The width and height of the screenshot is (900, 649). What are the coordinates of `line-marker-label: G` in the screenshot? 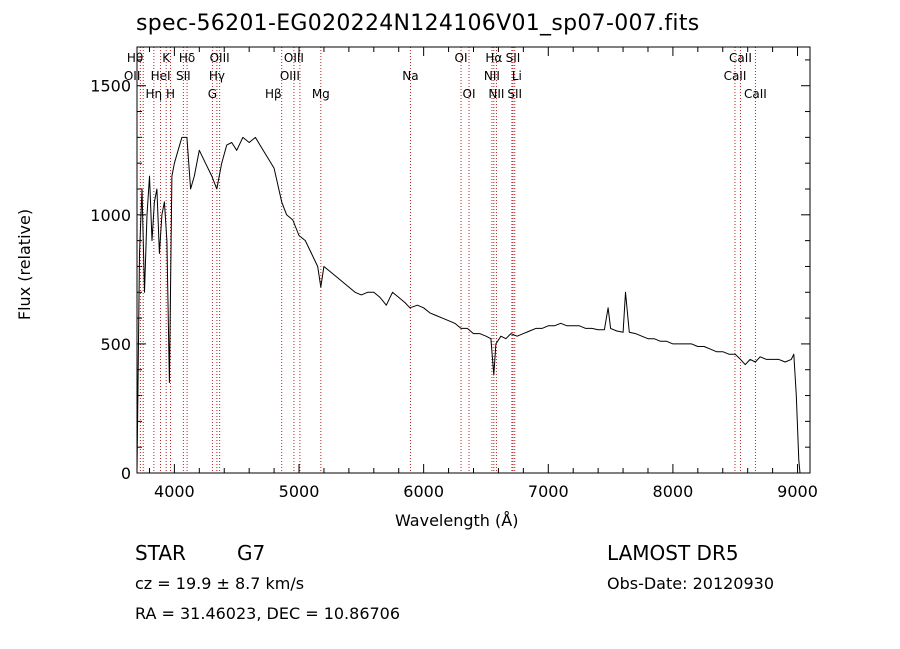 It's located at (212, 94).